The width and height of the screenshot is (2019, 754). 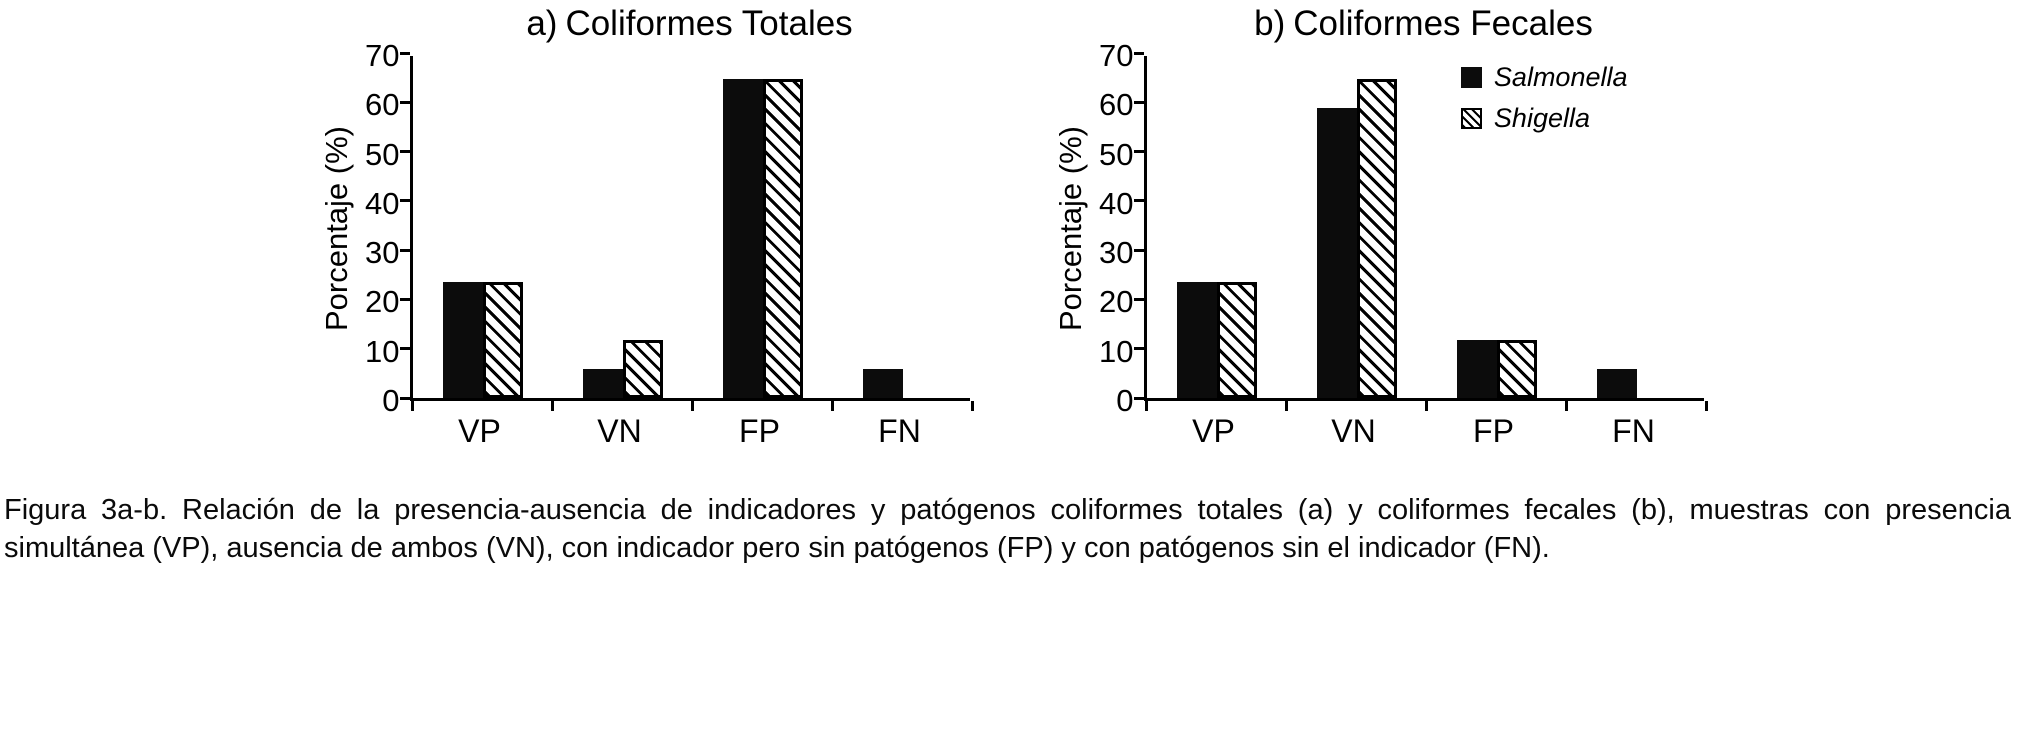 What do you see at coordinates (1471, 118) in the screenshot?
I see `legend-swatch-hatched-icon` at bounding box center [1471, 118].